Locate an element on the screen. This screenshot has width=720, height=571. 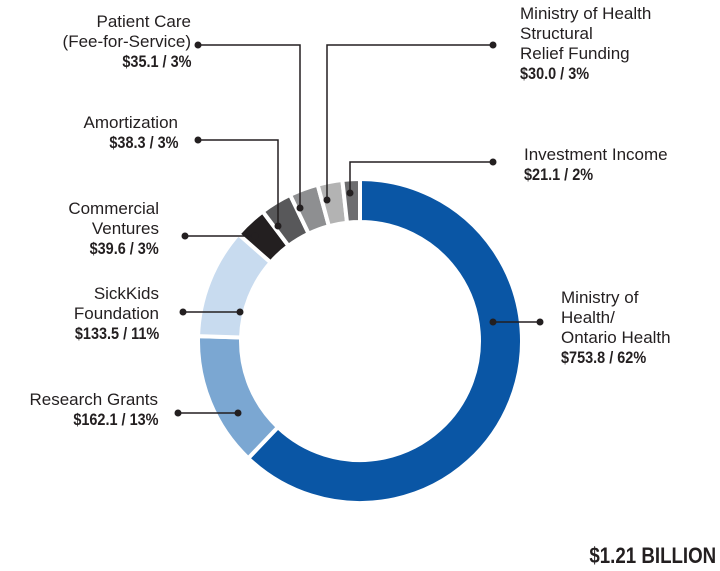
label-value: $753.8 / 62% is located at coordinates (604, 357).